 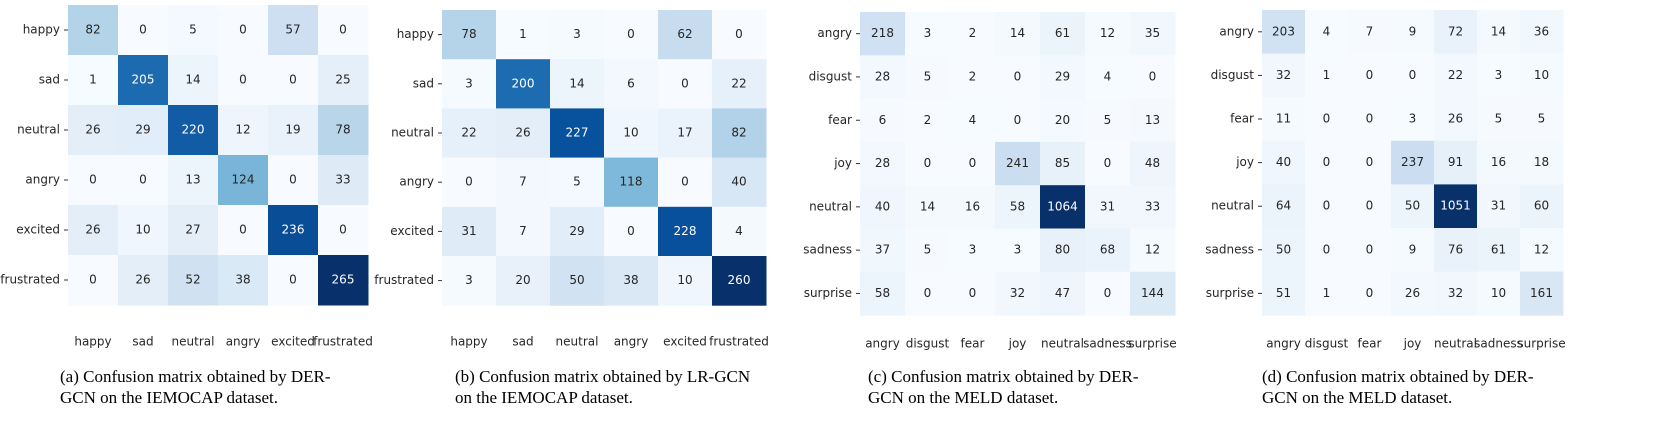 What do you see at coordinates (828, 293) in the screenshot?
I see `y-tick-label: surprise` at bounding box center [828, 293].